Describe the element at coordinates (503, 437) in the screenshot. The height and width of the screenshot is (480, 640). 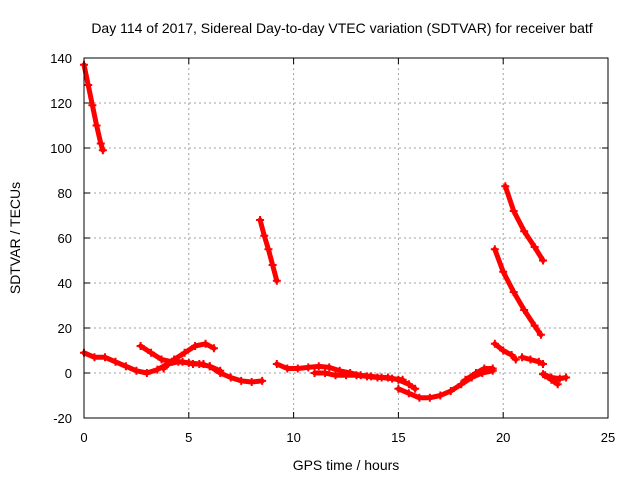
I see `x-tick-label: 20` at that location.